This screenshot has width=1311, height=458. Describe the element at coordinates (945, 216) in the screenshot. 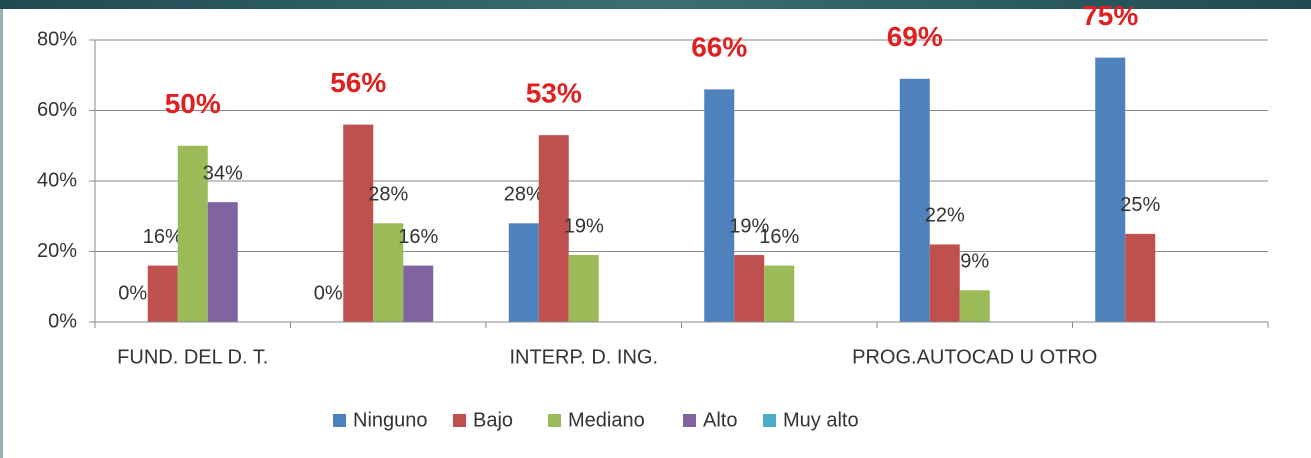

I see `data-label: 22%` at that location.